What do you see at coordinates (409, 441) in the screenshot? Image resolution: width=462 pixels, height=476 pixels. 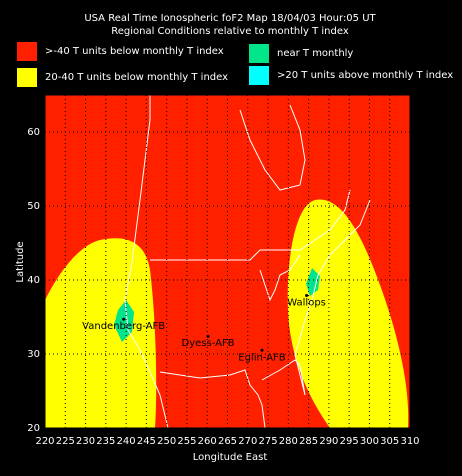 I see `x-tick-label: 310` at bounding box center [409, 441].